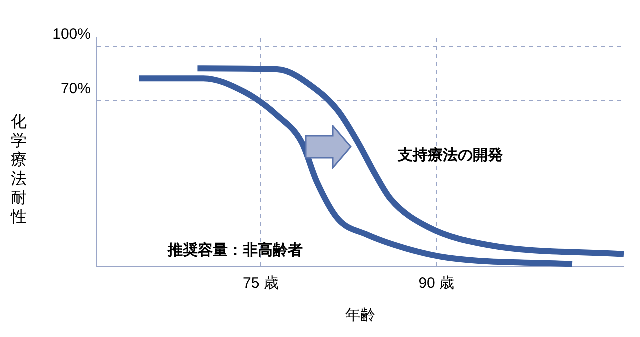 The width and height of the screenshot is (640, 337). I want to click on y-tick-label: 70%, so click(75, 89).